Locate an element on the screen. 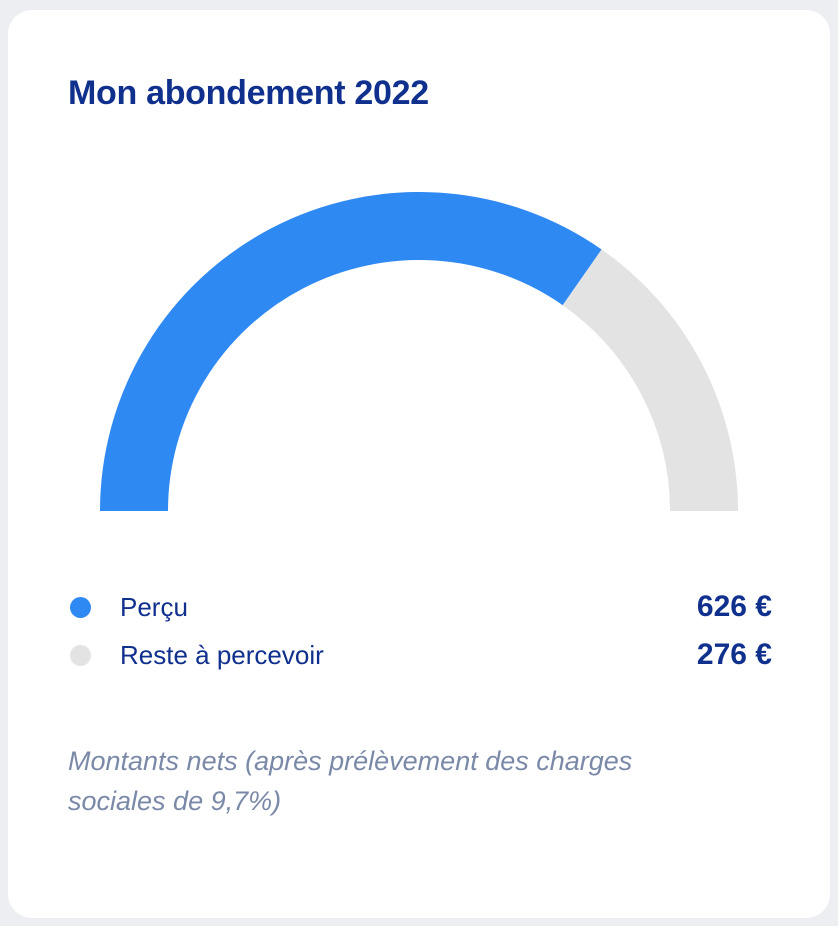 This screenshot has height=926, width=838. legend-label-percu: Perçu is located at coordinates (154, 606).